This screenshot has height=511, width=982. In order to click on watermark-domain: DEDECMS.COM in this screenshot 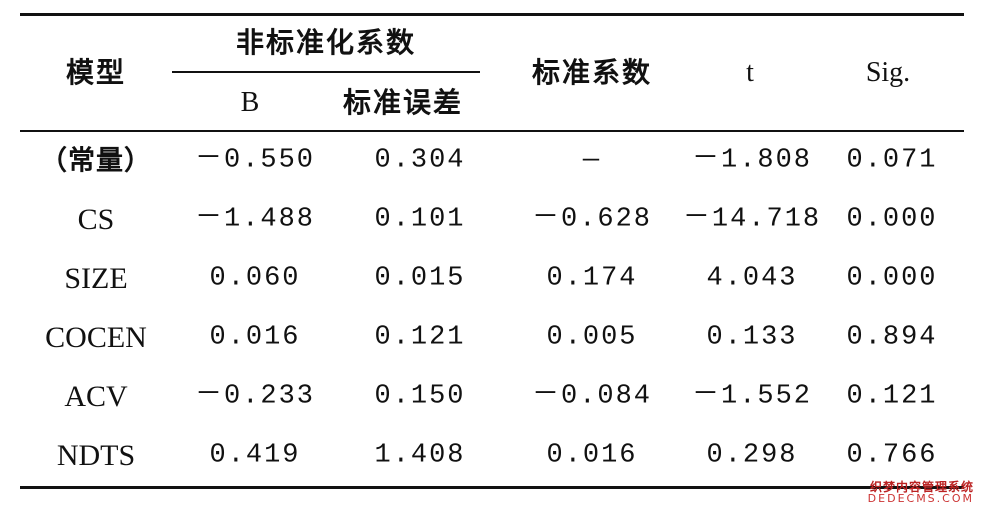, I will do `click(920, 499)`.